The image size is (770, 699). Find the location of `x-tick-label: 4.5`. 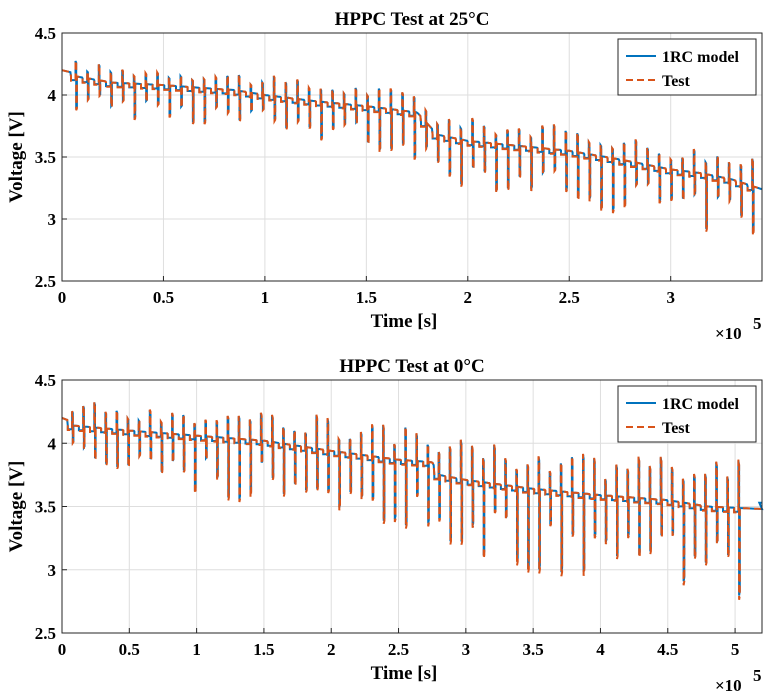

x-tick-label: 4.5 is located at coordinates (667, 649).